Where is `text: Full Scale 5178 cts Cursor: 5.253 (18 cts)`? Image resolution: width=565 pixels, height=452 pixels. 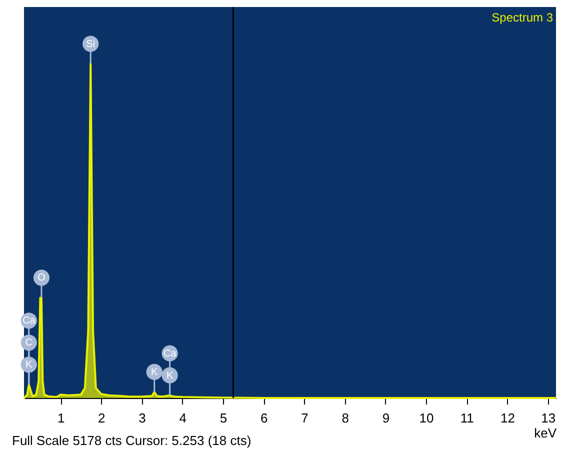 text: Full Scale 5178 cts Cursor: 5.253 (18 cts) is located at coordinates (132, 440).